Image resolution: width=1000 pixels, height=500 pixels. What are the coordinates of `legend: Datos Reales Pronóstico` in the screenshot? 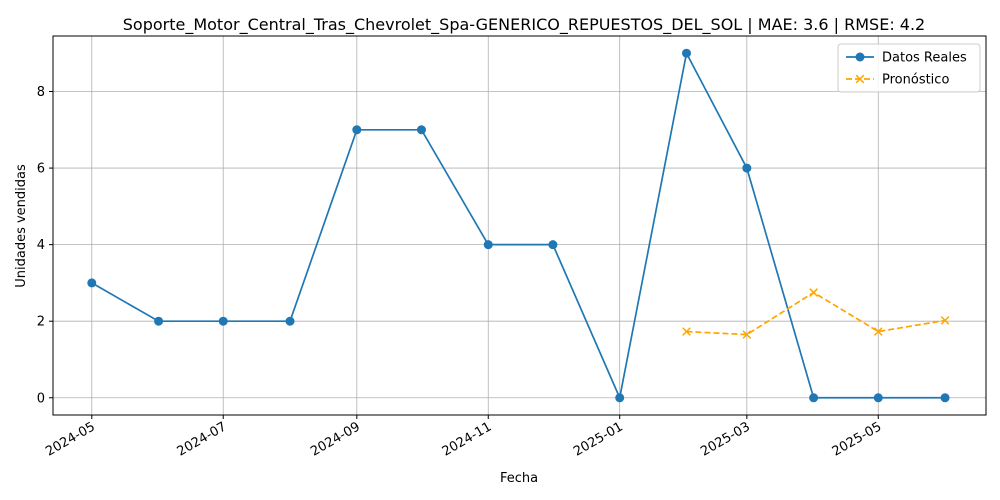 It's located at (909, 68).